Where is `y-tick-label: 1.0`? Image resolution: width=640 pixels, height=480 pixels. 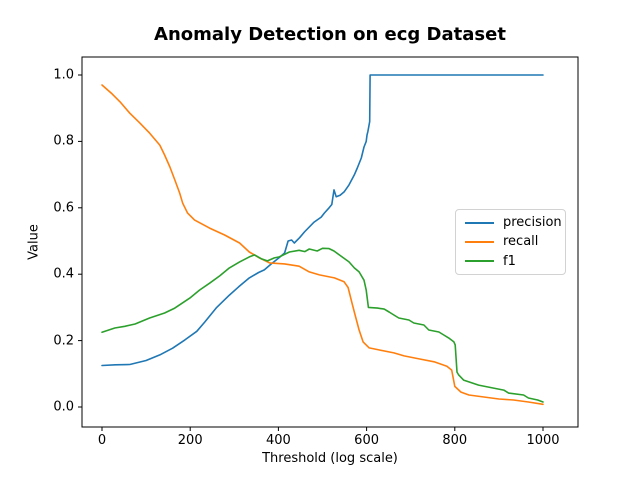
y-tick-label: 1.0 is located at coordinates (63, 75).